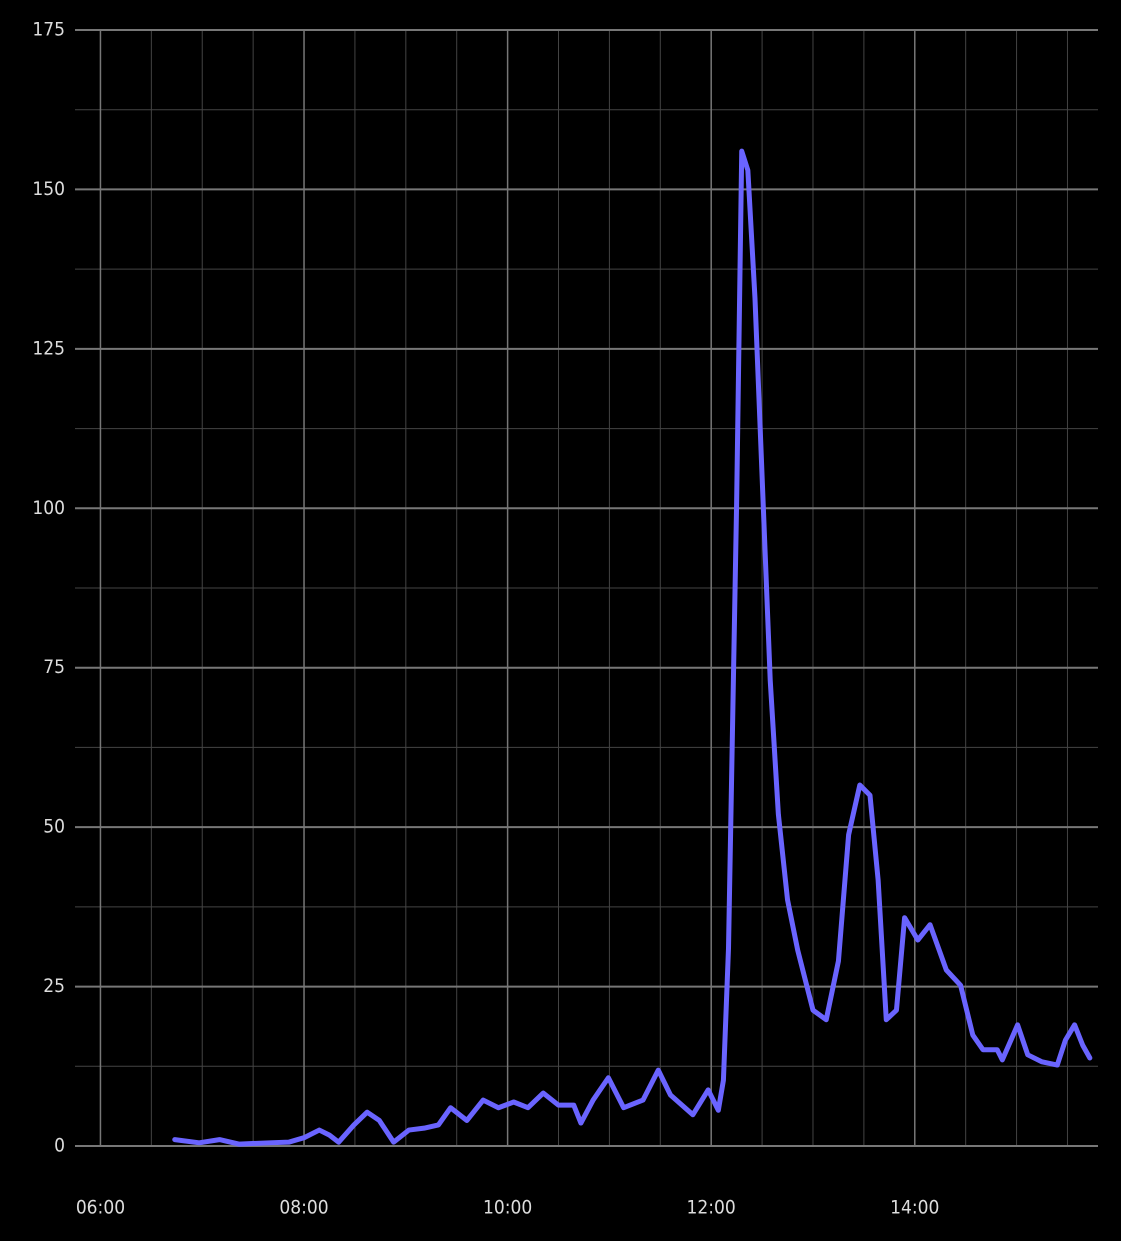 The image size is (1121, 1241). What do you see at coordinates (914, 1208) in the screenshot?
I see `x-tick-label: 14:00` at bounding box center [914, 1208].